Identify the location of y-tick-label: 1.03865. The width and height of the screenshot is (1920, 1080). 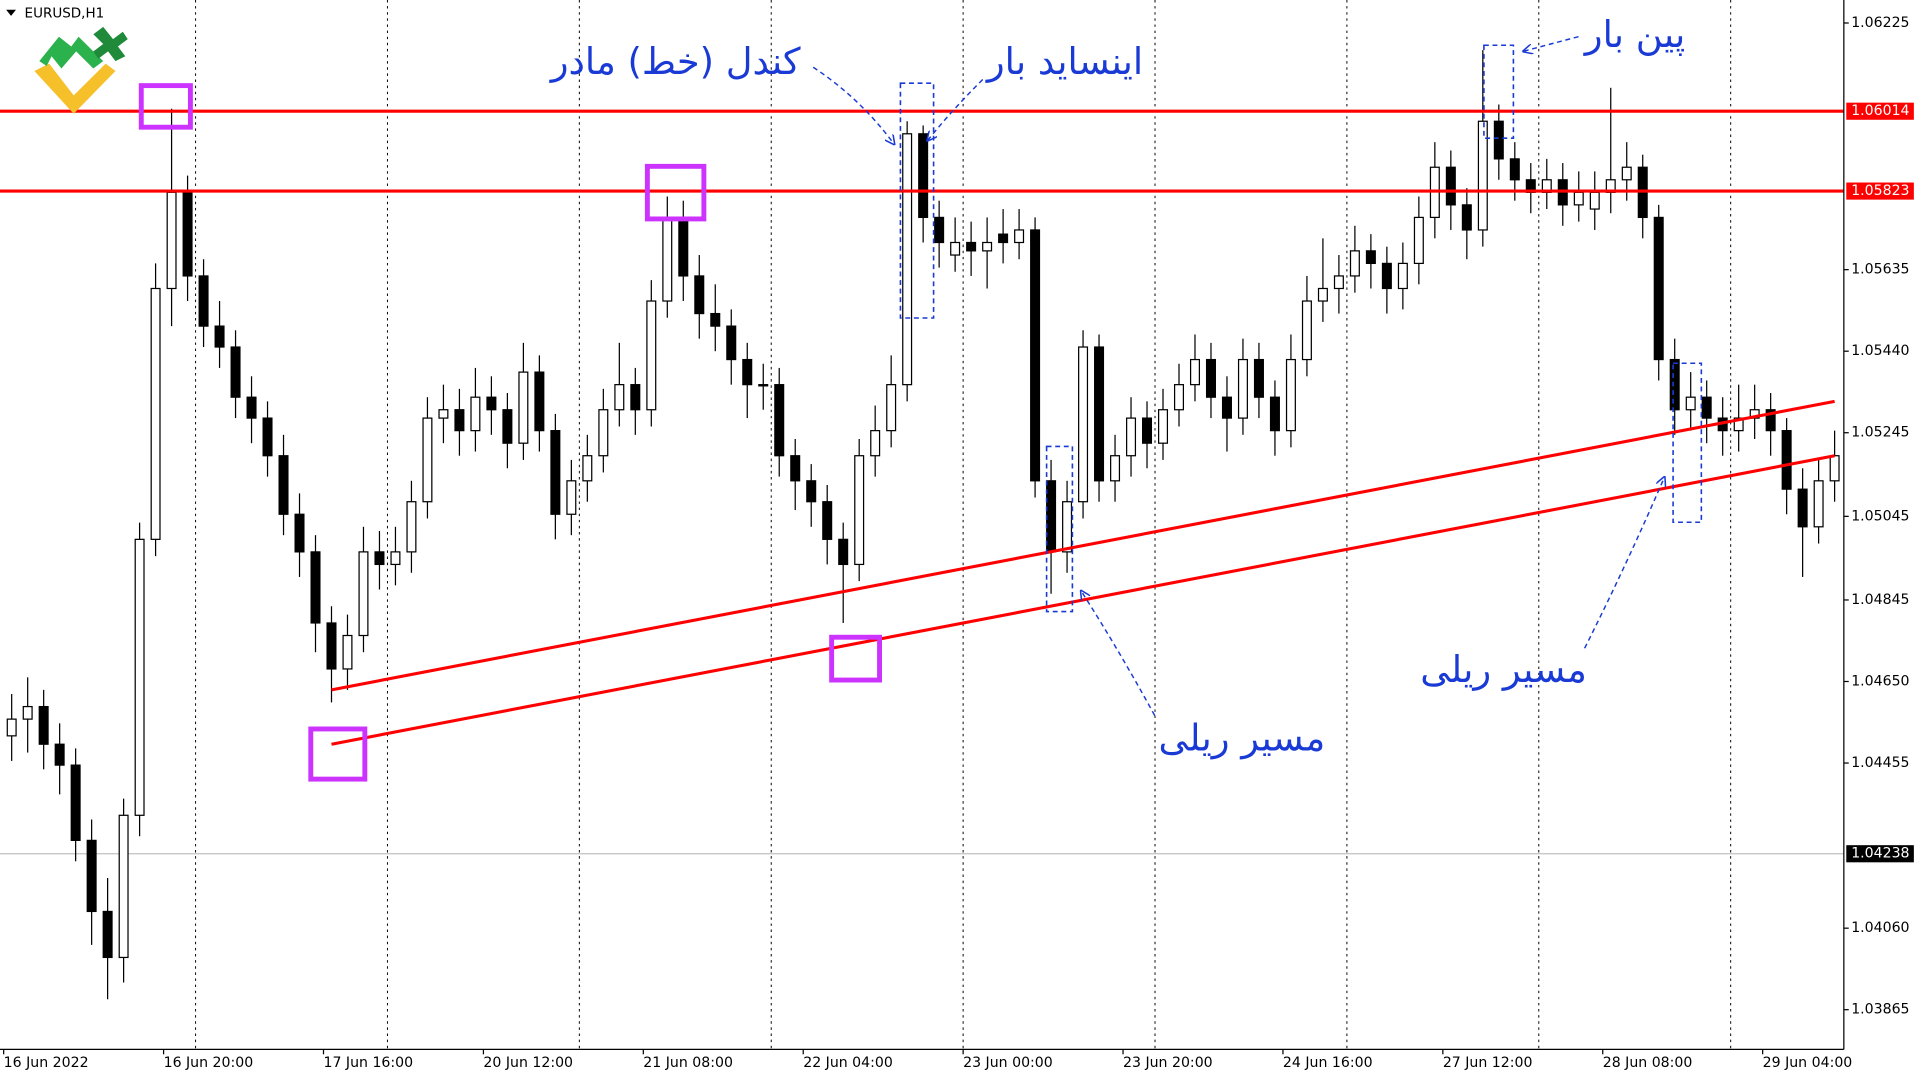
(1880, 1010).